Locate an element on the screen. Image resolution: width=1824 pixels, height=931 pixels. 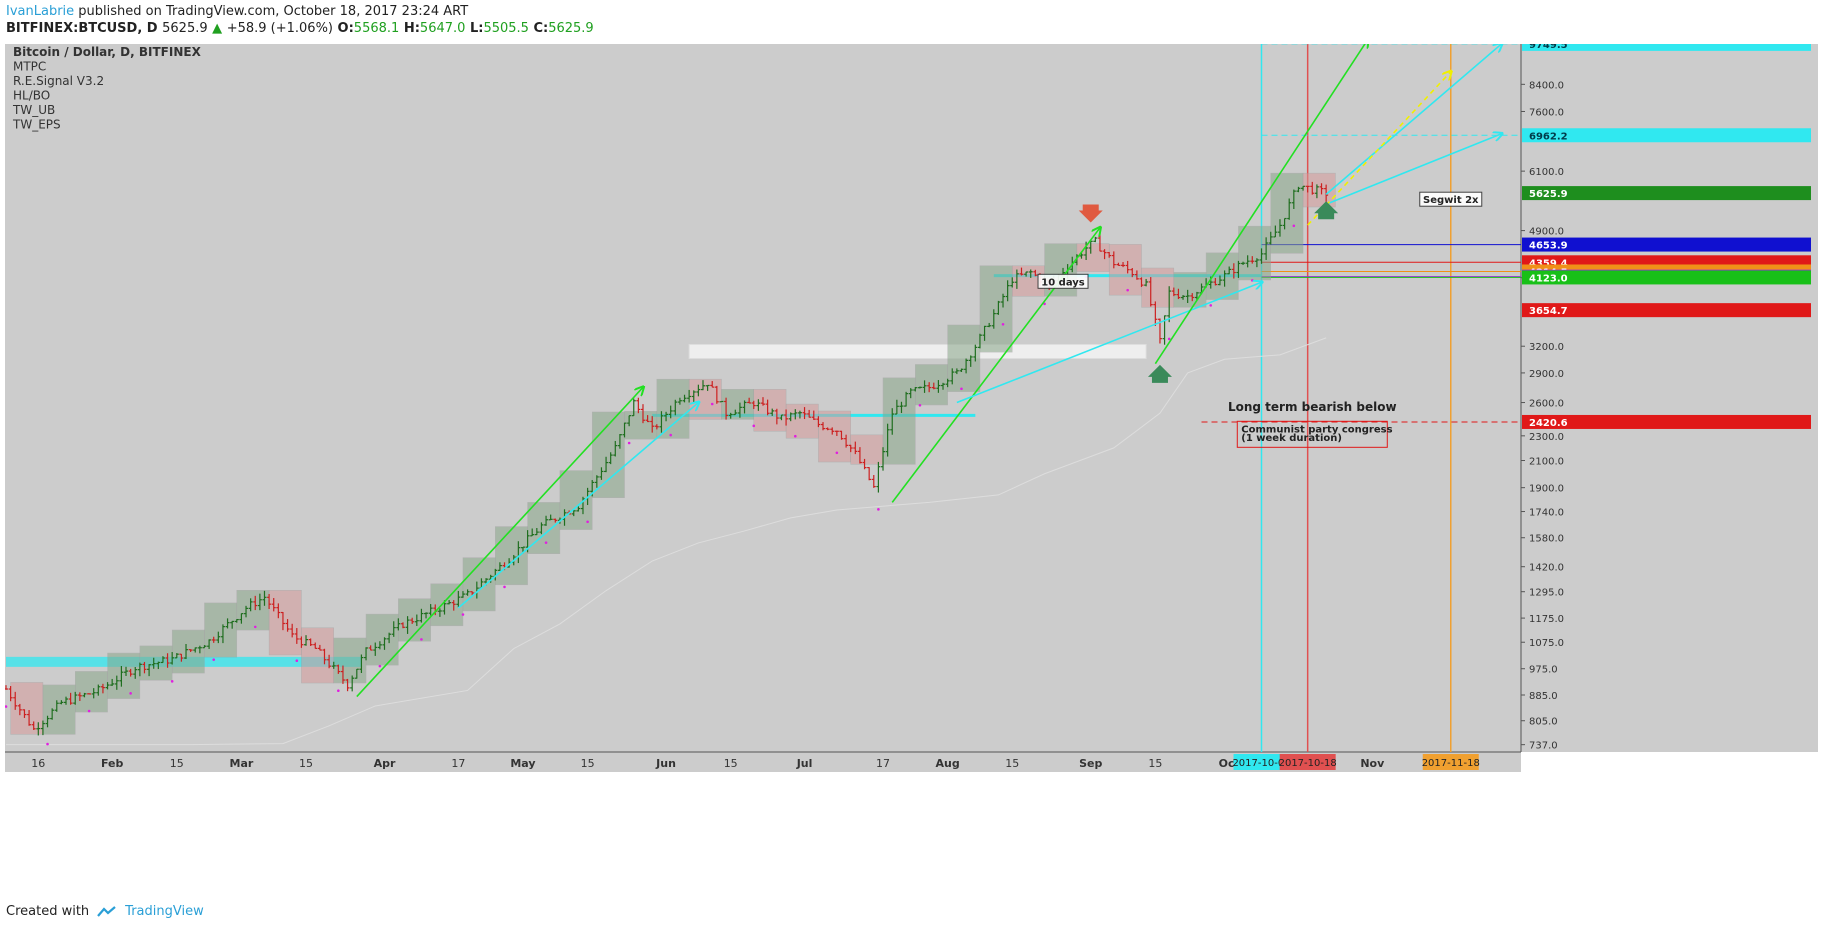
y-tick-label: 3200.0 is located at coordinates (1546, 347).